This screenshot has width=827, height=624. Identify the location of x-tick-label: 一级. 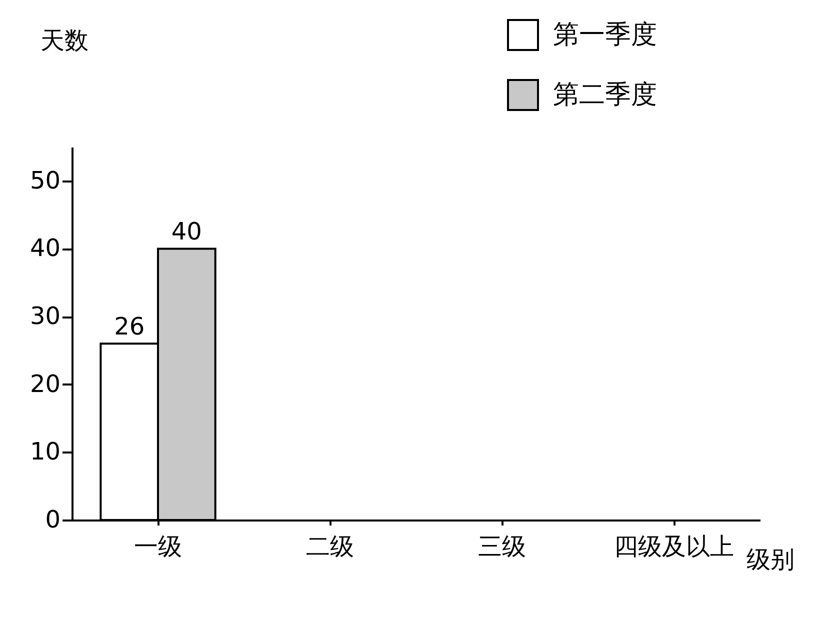
(158, 546).